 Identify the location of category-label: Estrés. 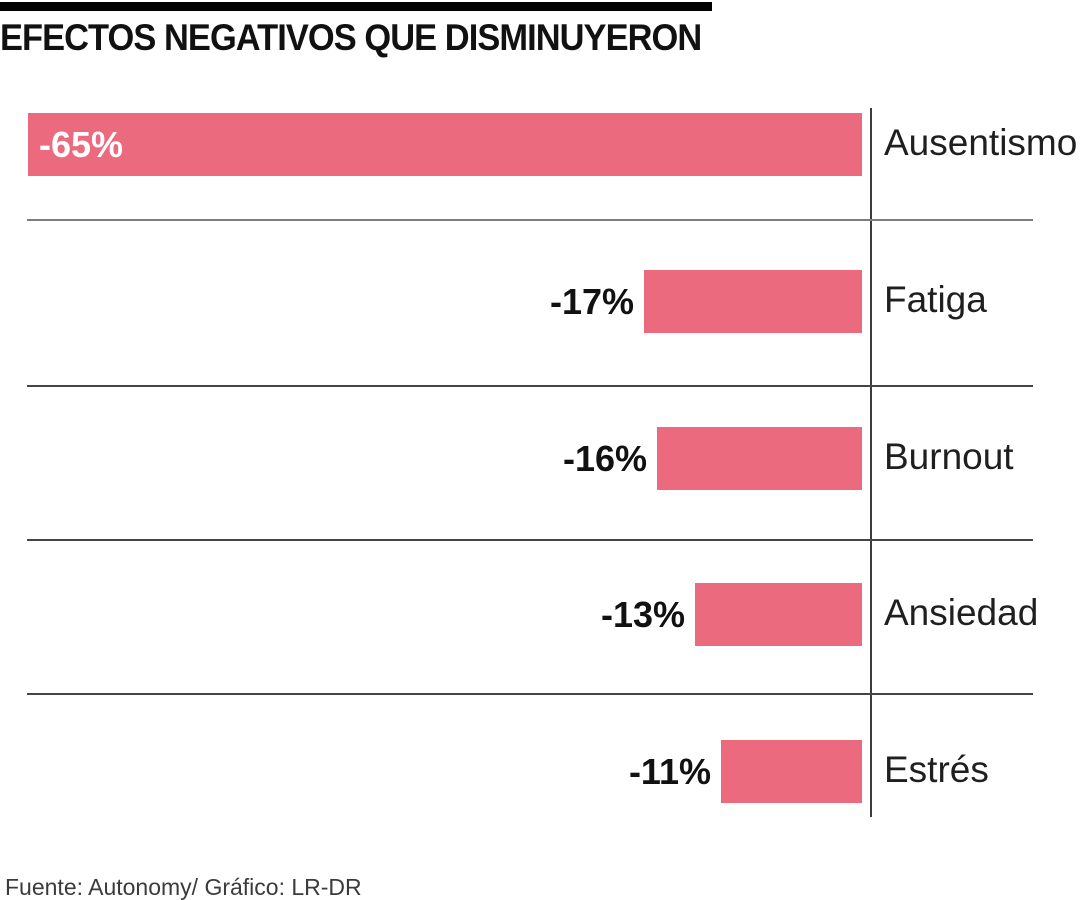
(936, 769).